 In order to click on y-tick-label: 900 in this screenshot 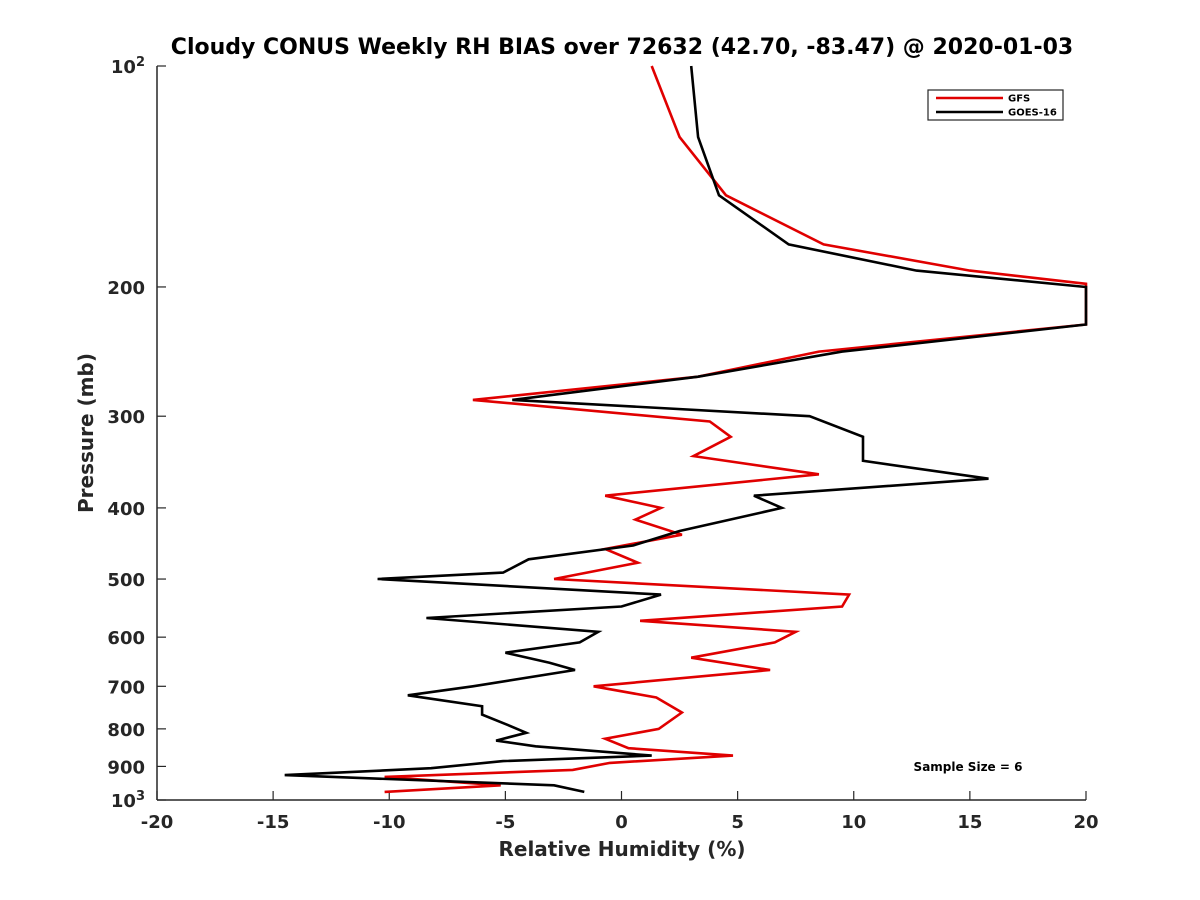, I will do `click(126, 767)`.